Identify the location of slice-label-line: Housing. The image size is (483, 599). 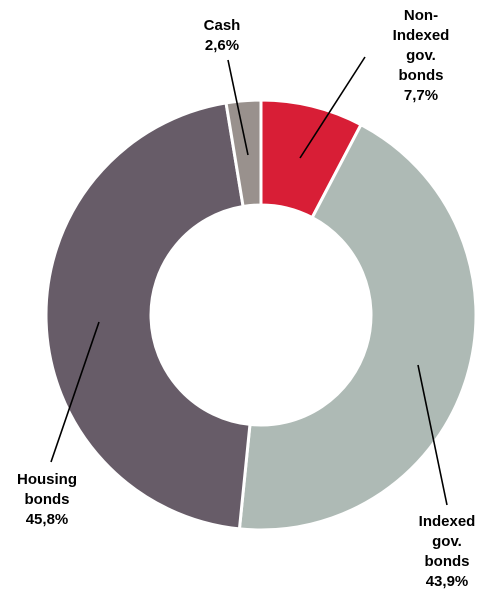
(47, 479).